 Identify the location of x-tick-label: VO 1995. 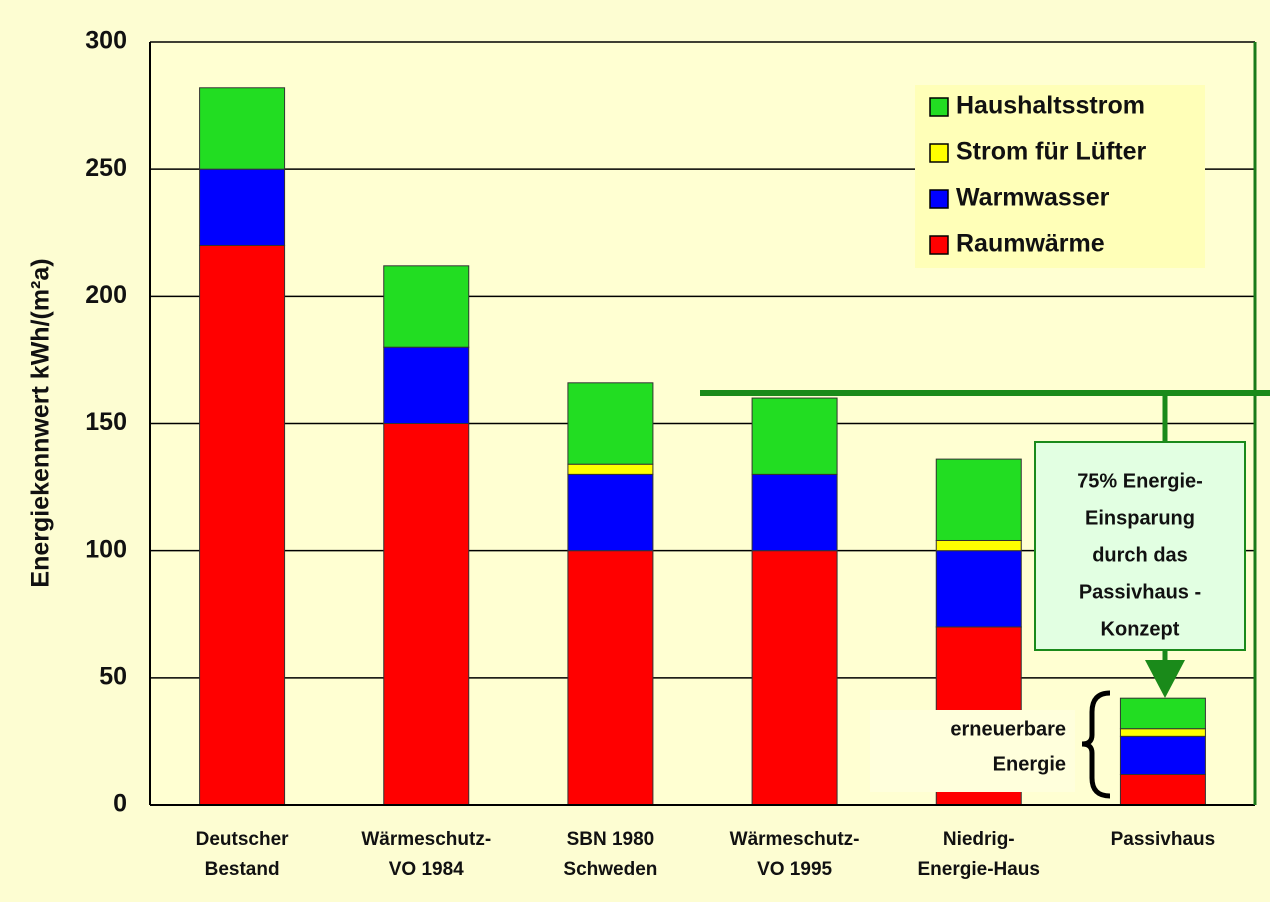
(794, 869).